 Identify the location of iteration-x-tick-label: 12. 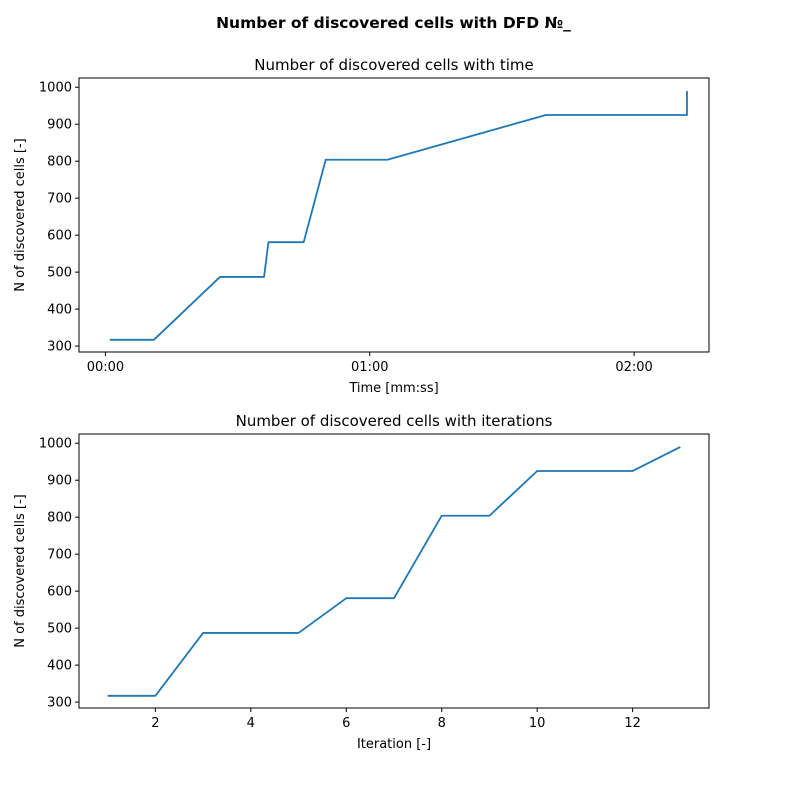
(632, 723).